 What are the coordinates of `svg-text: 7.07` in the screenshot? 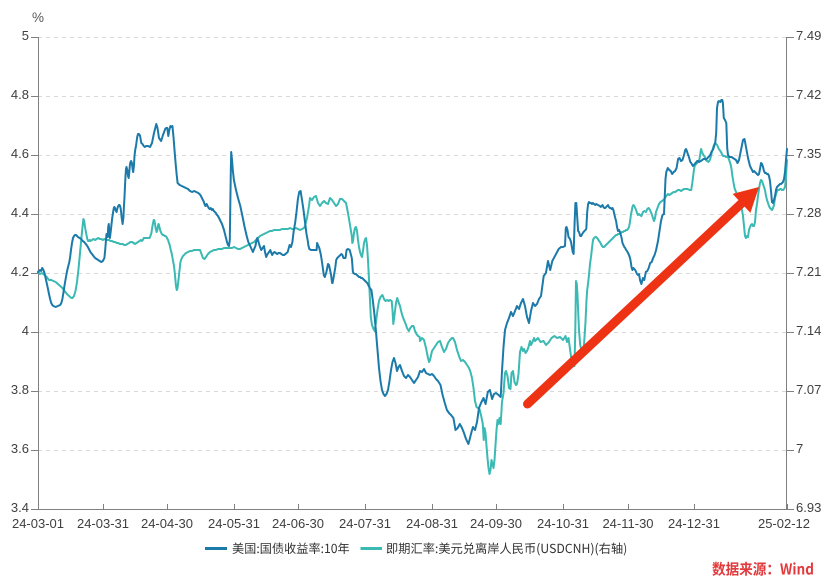 It's located at (808, 389).